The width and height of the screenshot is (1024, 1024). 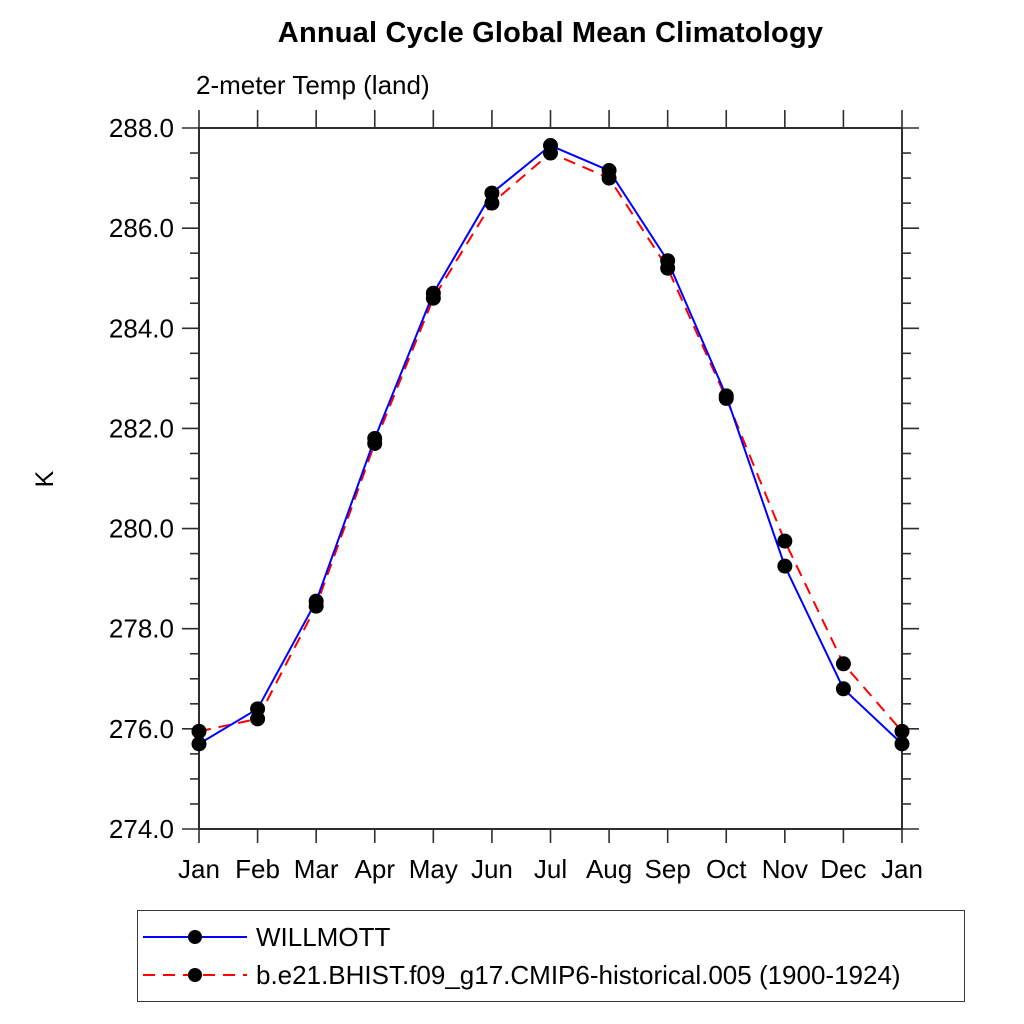 I want to click on y-axis-tick-label: 278.0, so click(x=141, y=629).